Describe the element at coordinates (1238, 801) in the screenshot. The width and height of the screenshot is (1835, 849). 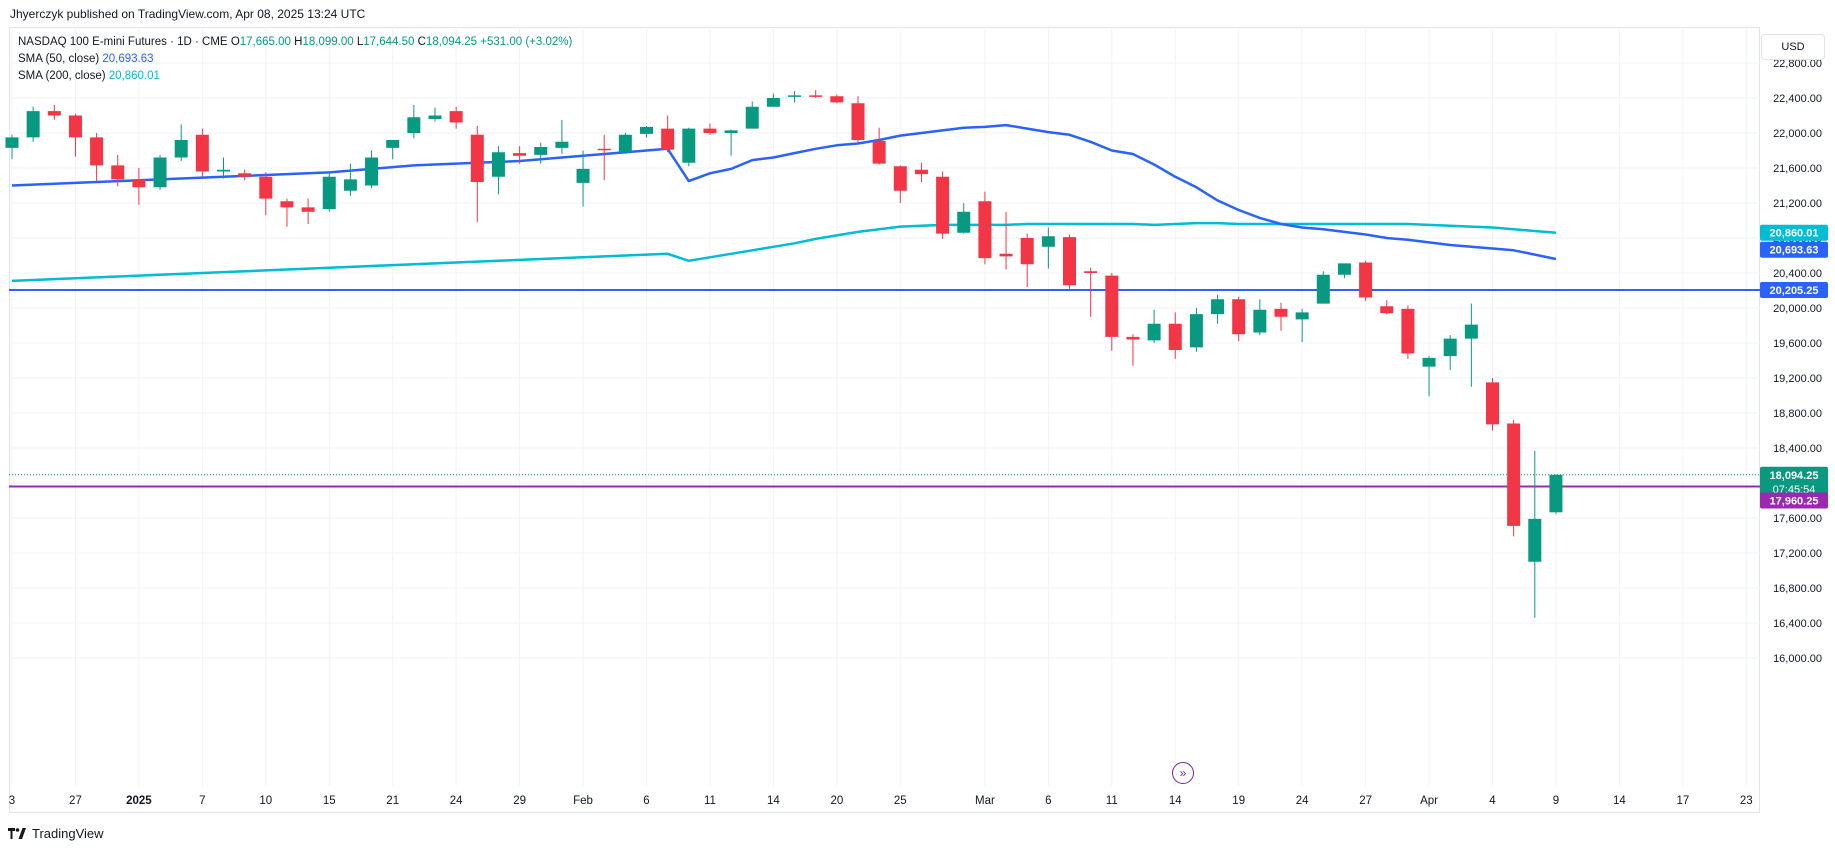
I see `x-tick-label: 19` at that location.